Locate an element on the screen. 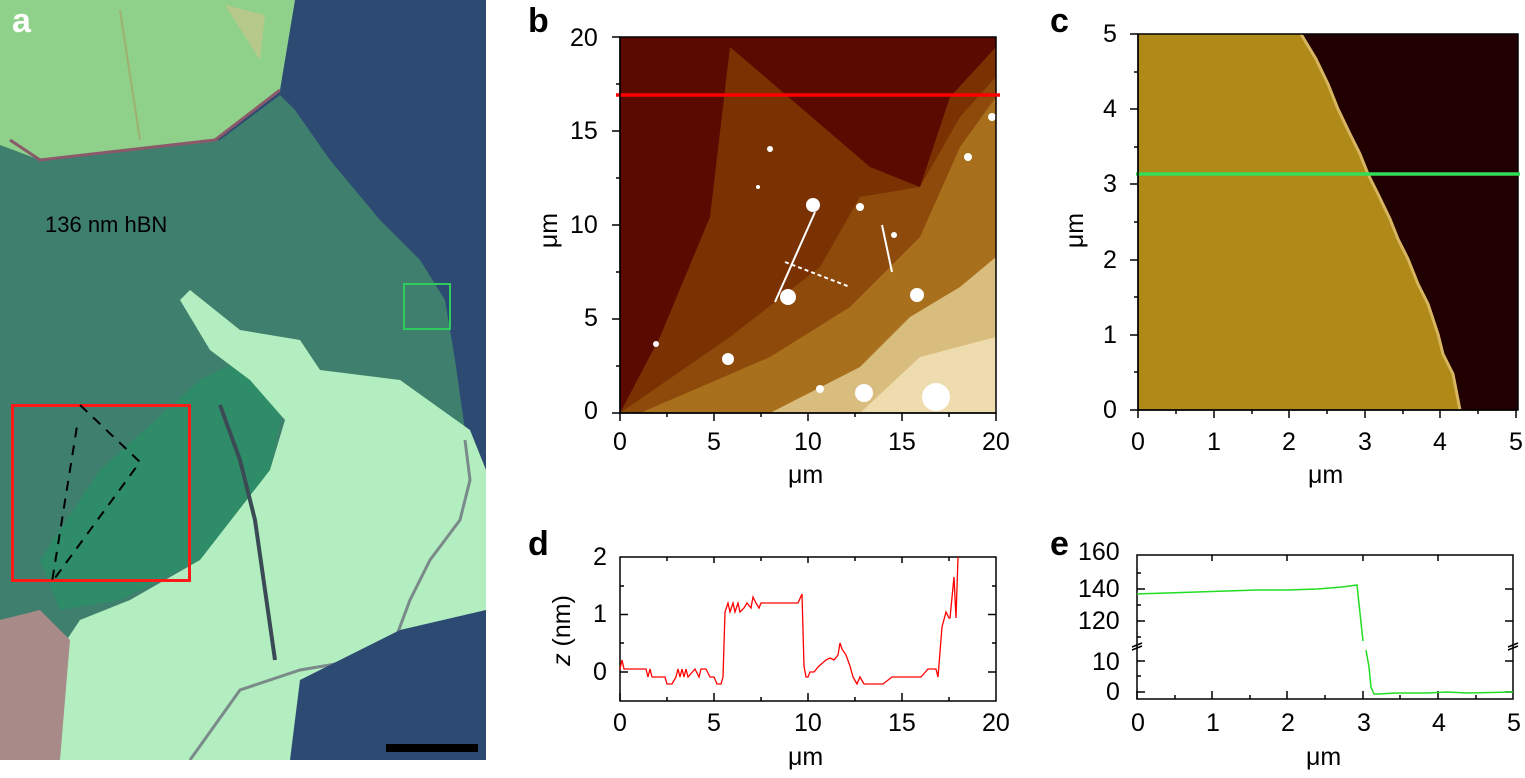 This screenshot has height=778, width=1525. e-xlabel: μm is located at coordinates (1324, 757).